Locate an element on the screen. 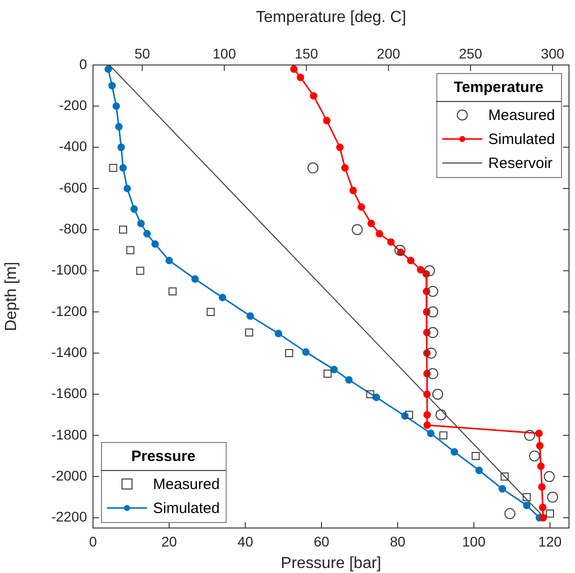 The width and height of the screenshot is (575, 573). x-tick-label: 100 is located at coordinates (474, 541).